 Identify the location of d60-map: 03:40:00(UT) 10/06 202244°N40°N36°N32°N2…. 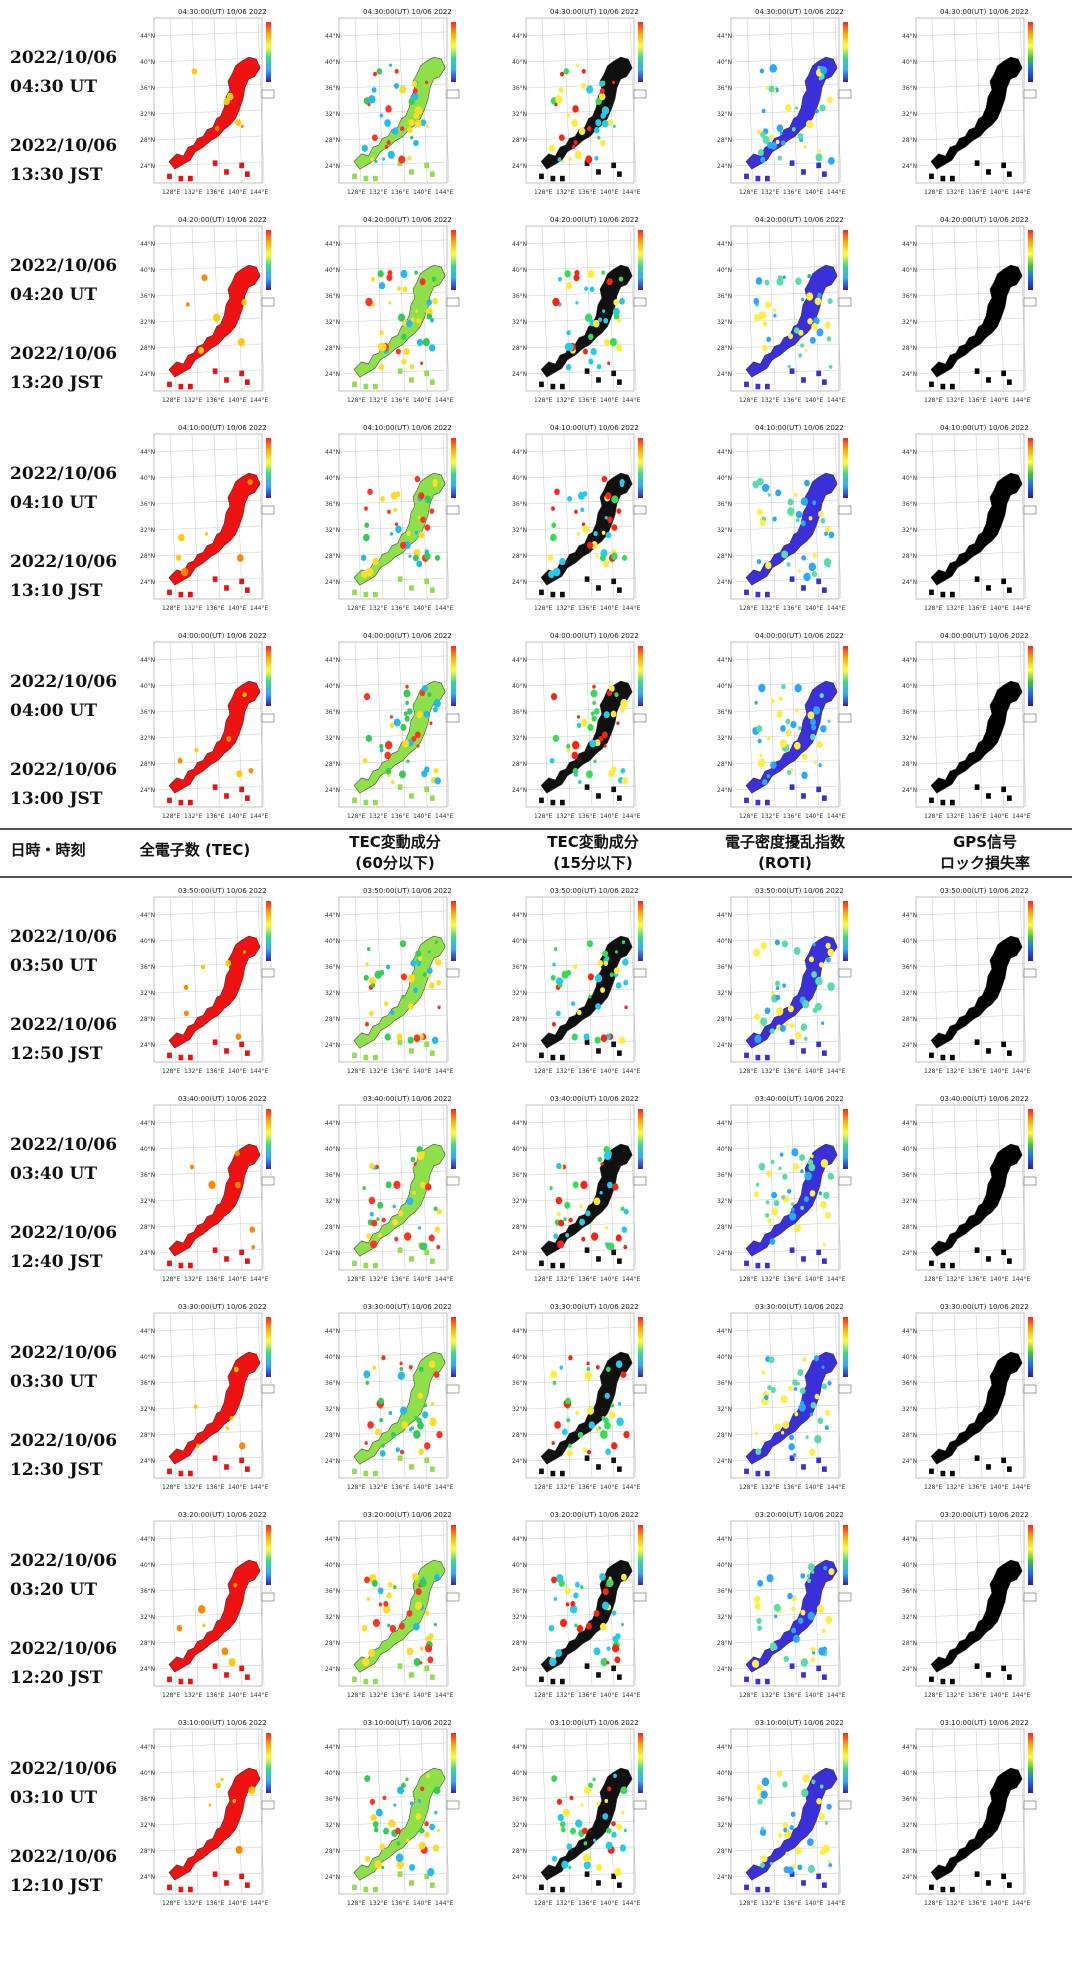
(392, 1189).